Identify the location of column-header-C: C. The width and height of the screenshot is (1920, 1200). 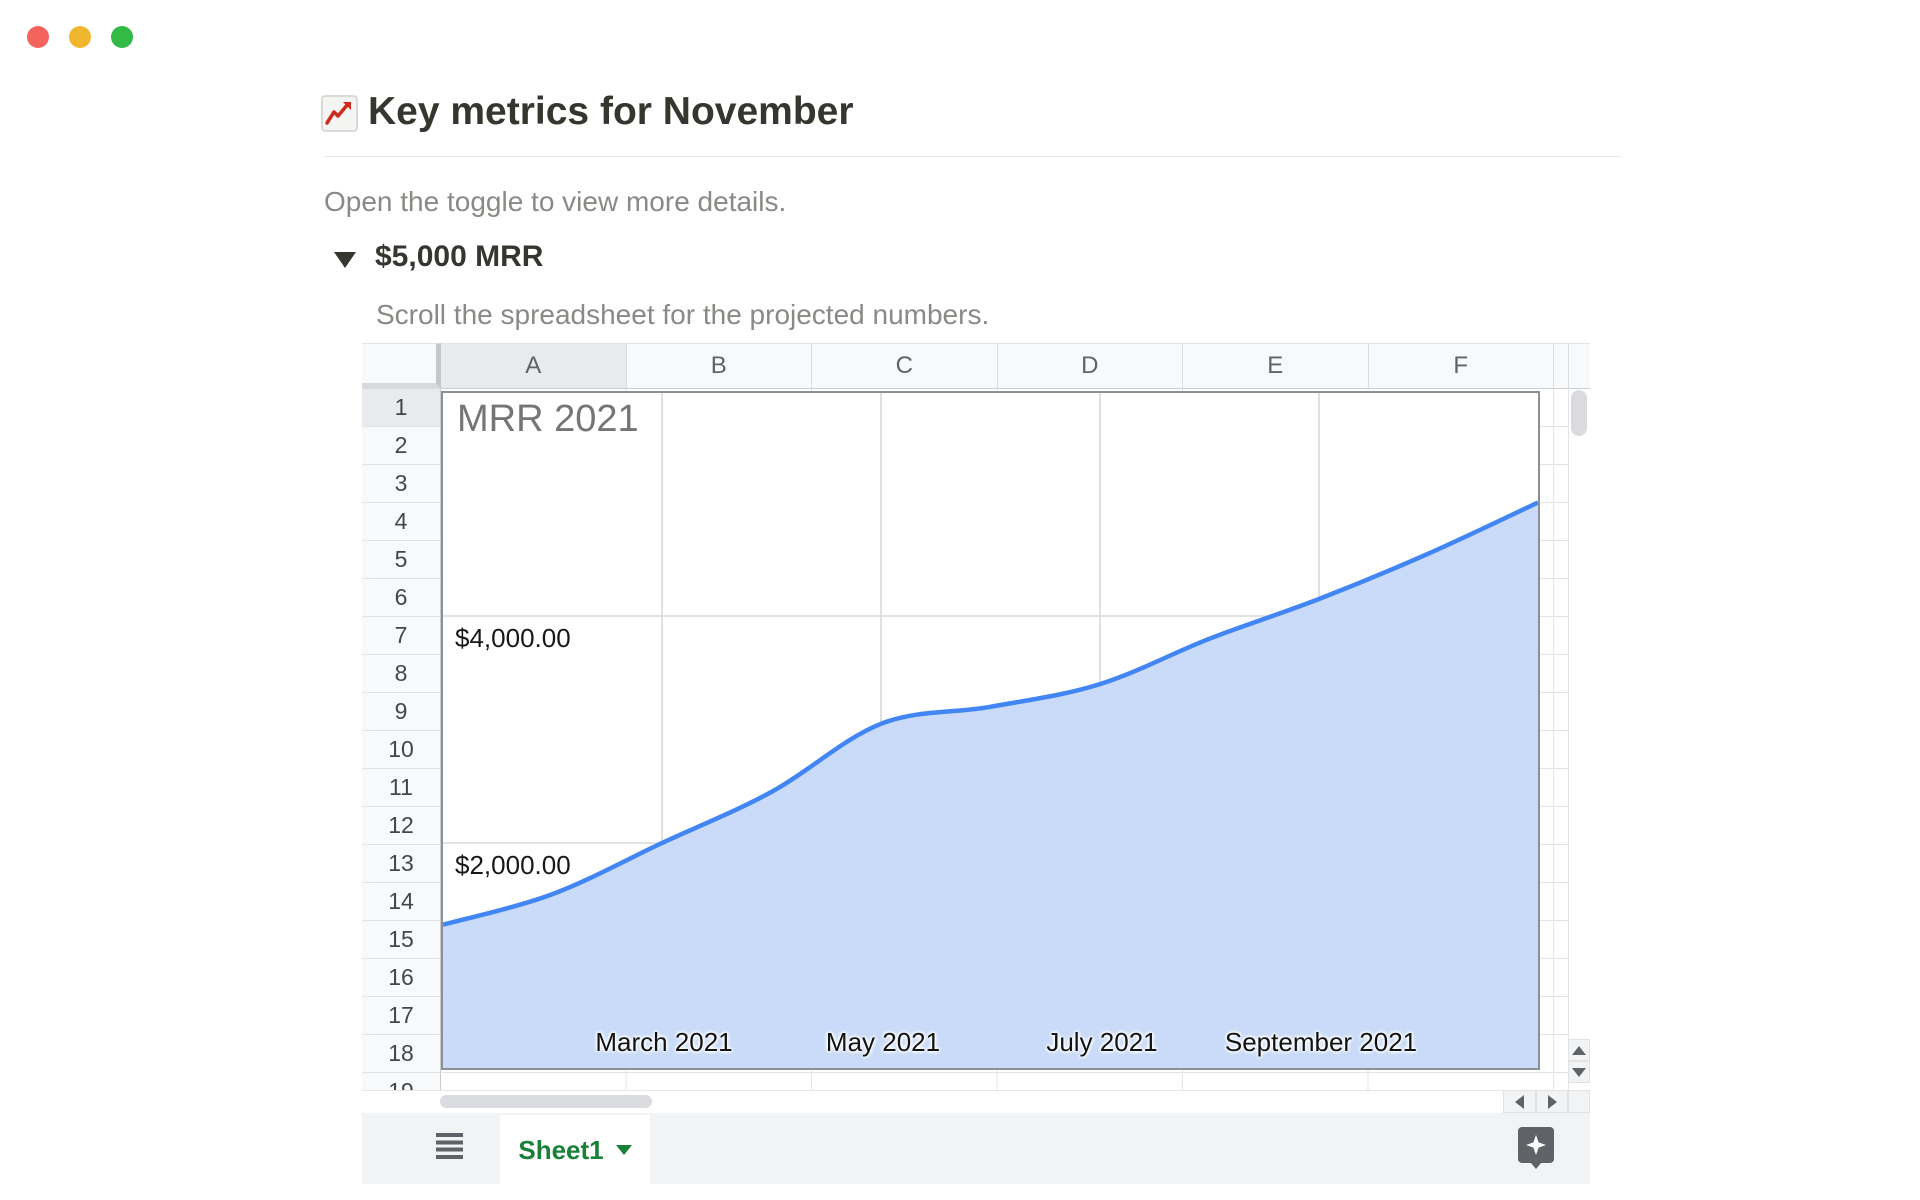
(905, 366).